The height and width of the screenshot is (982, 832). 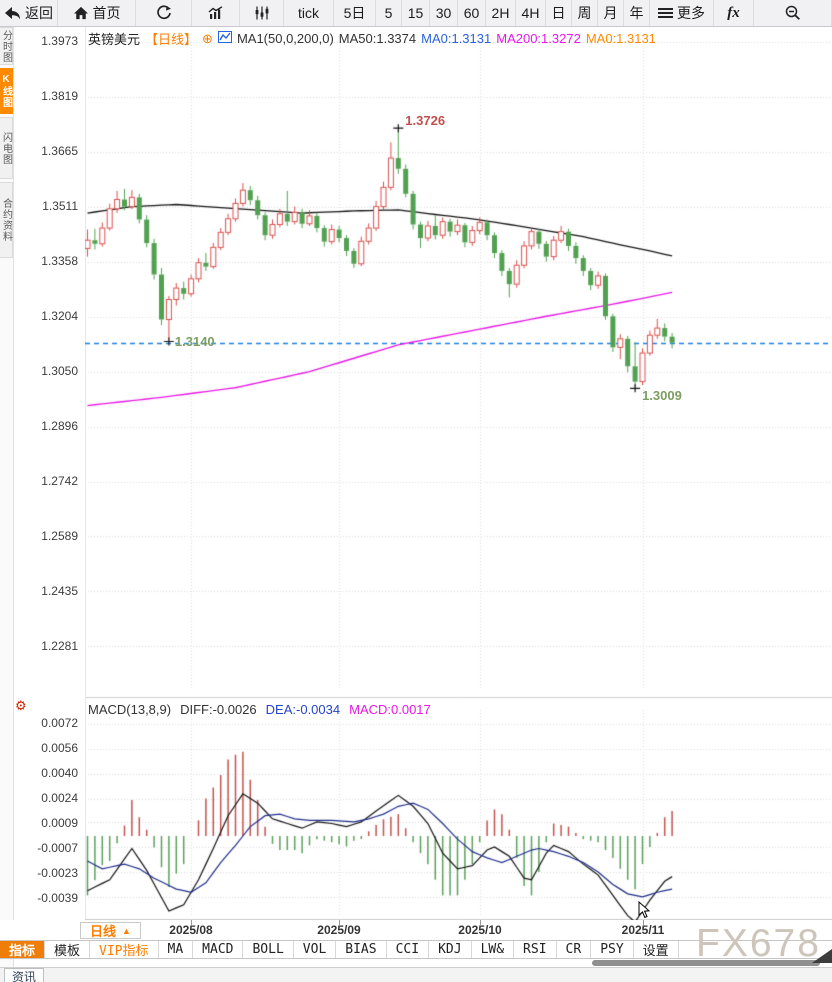 What do you see at coordinates (59, 798) in the screenshot?
I see `macd-axis-tick: 0.0024` at bounding box center [59, 798].